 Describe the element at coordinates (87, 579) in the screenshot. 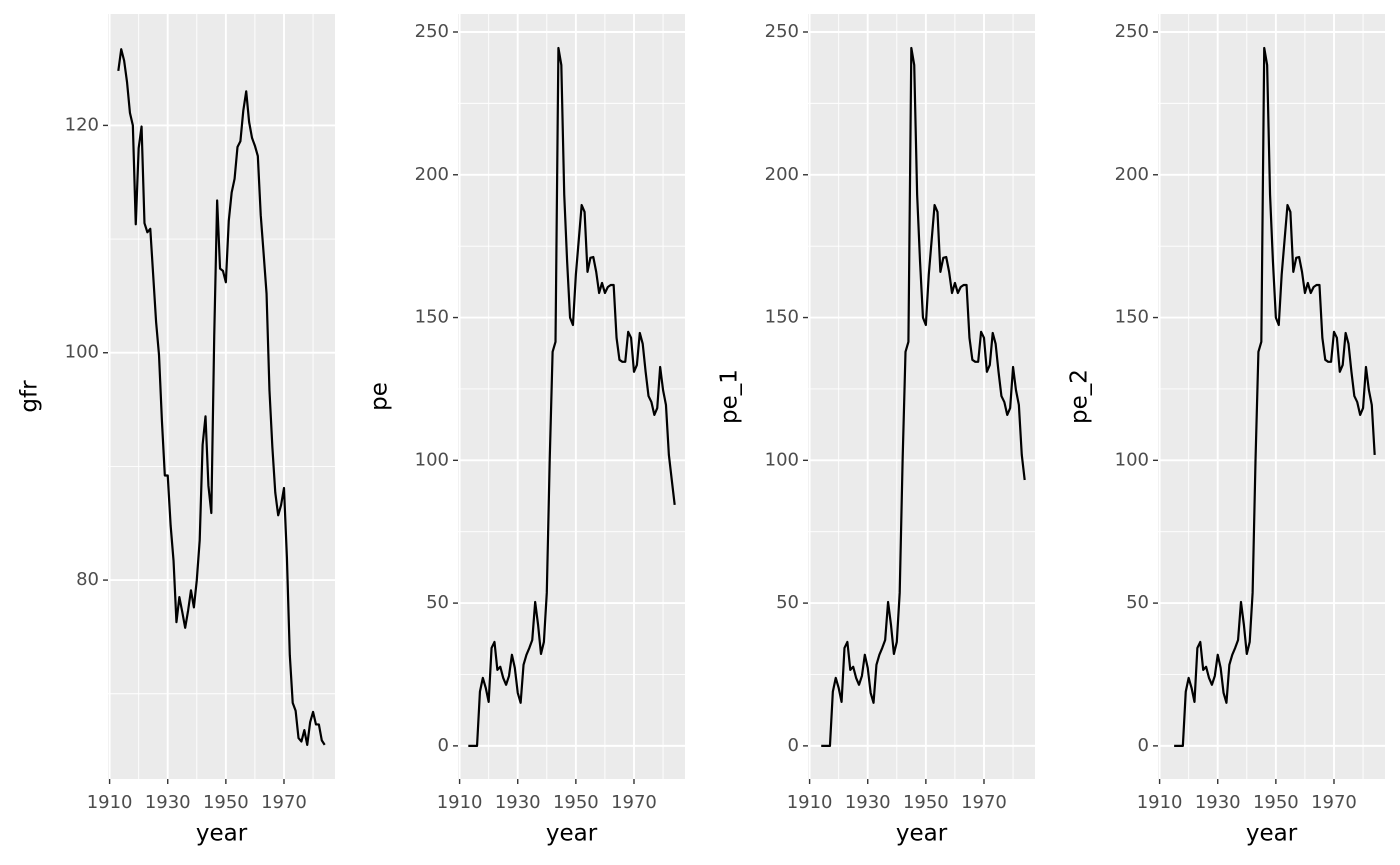

I see `y-tick-label: 80` at that location.